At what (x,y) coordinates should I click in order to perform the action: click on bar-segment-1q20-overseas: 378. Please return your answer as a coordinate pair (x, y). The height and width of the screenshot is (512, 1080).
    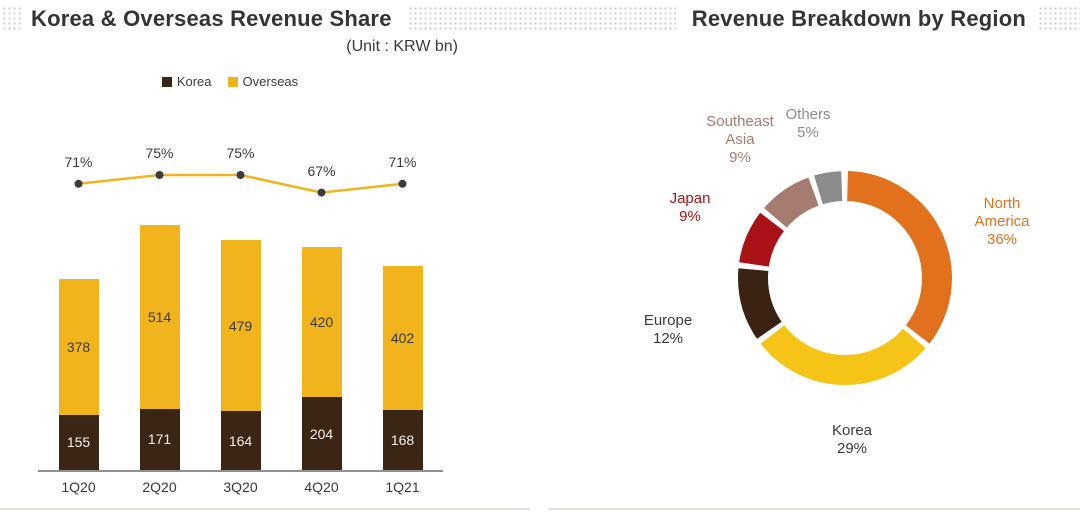
    Looking at the image, I should click on (78, 347).